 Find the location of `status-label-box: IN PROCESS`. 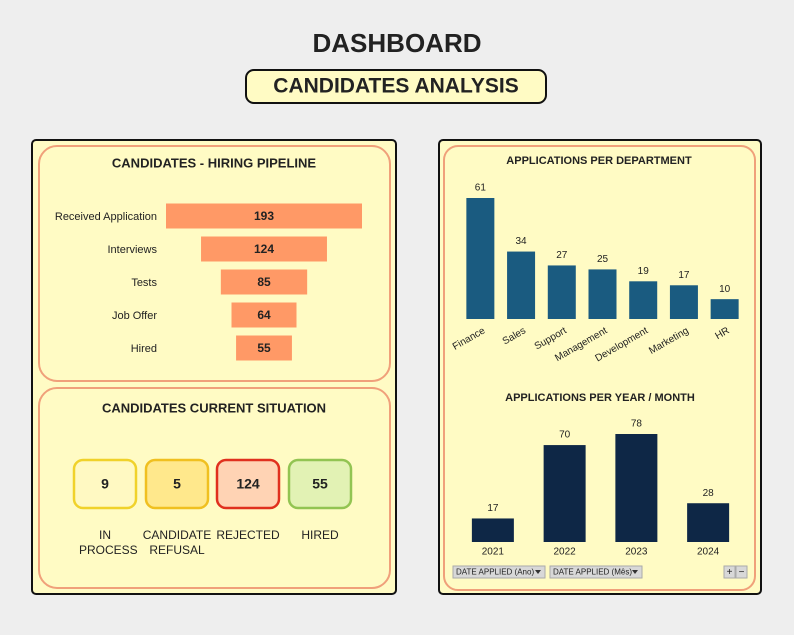

status-label-box: IN PROCESS is located at coordinates (108, 542).